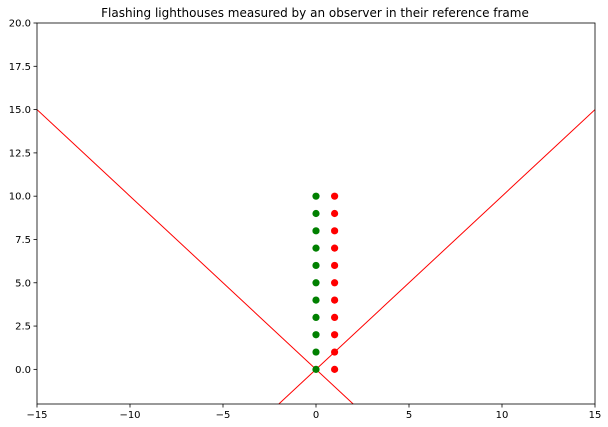 This screenshot has height=427, width=608. I want to click on x-tick-label: 0, so click(316, 415).